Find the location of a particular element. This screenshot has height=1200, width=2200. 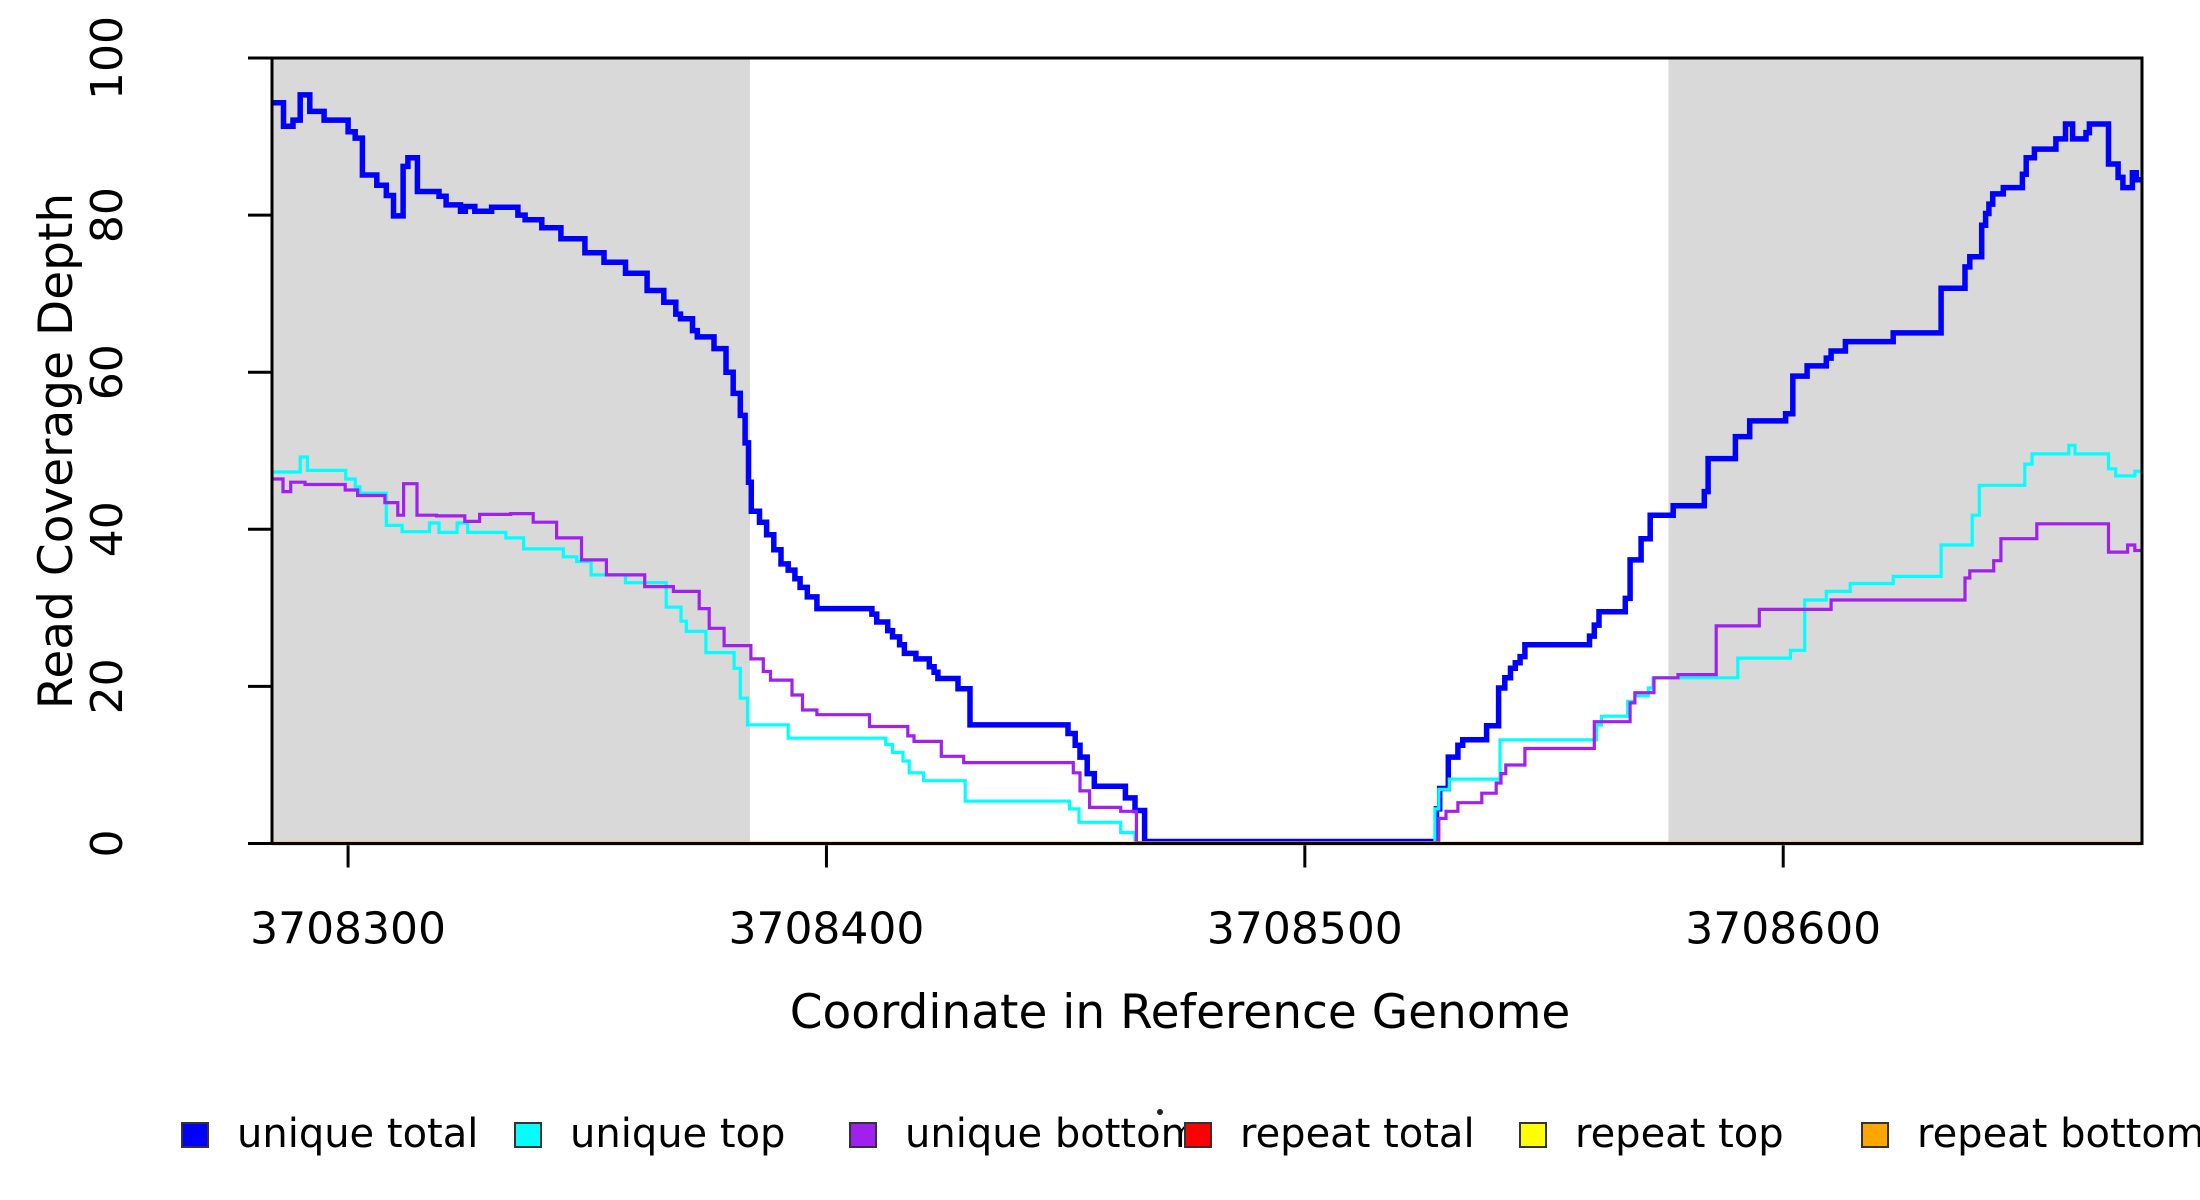

legend-swatch-unique-bottom is located at coordinates (863, 1135).